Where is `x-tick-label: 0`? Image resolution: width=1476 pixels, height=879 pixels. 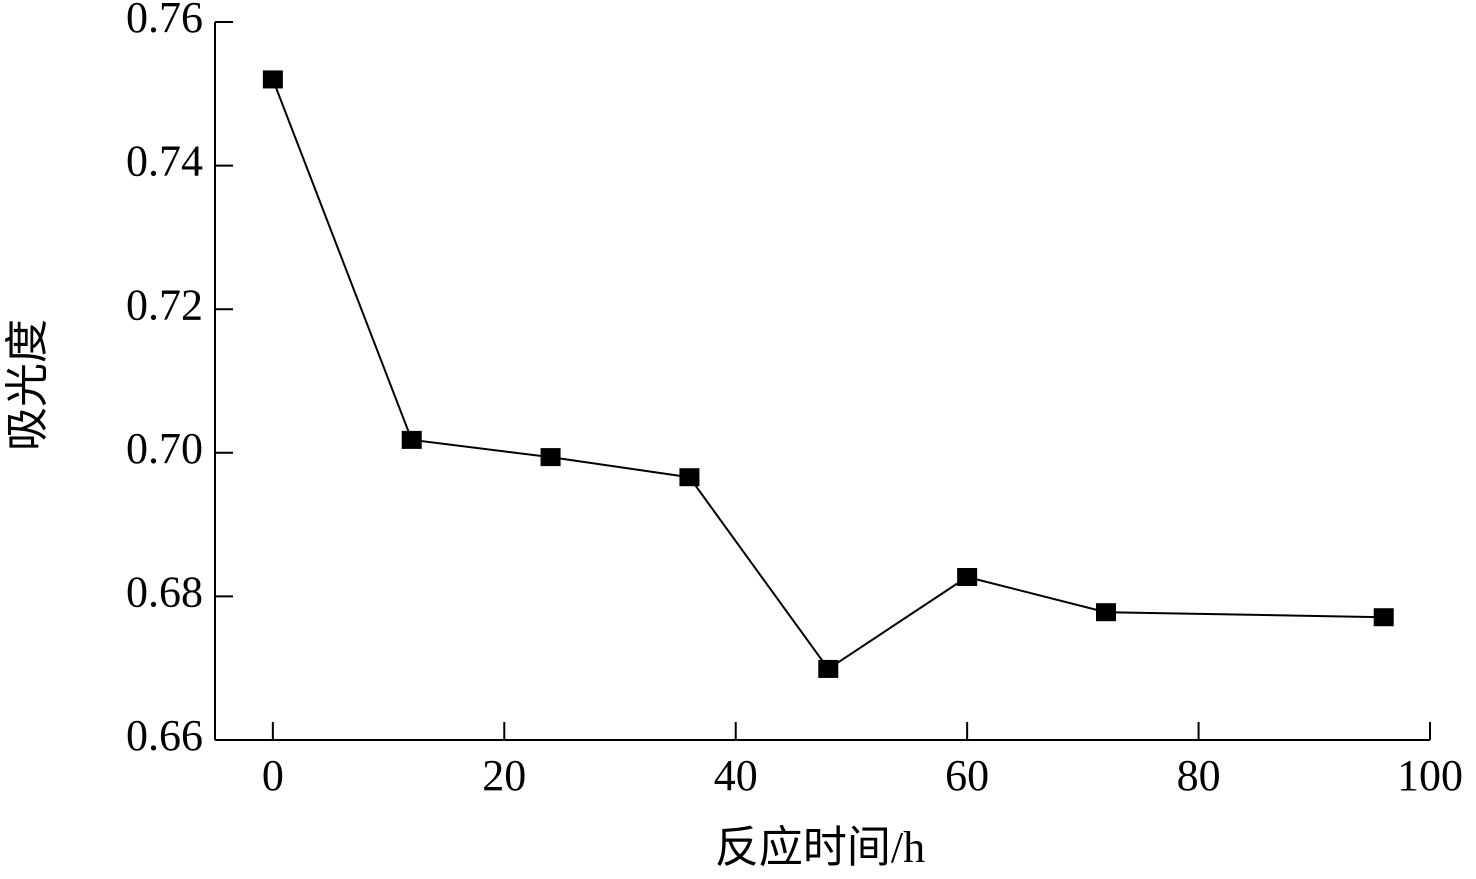
x-tick-label: 0 is located at coordinates (273, 775).